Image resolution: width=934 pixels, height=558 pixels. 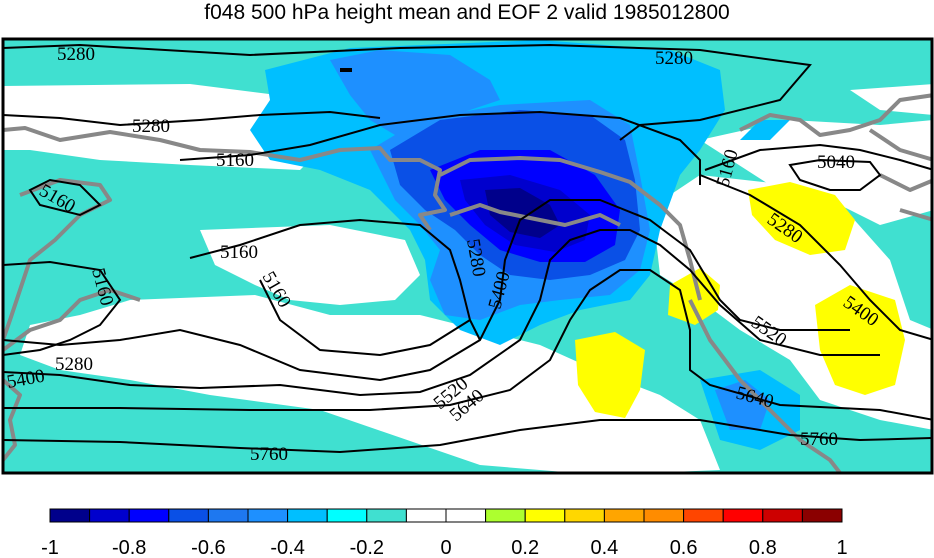 I want to click on contour-label: 5040, so click(x=836, y=162).